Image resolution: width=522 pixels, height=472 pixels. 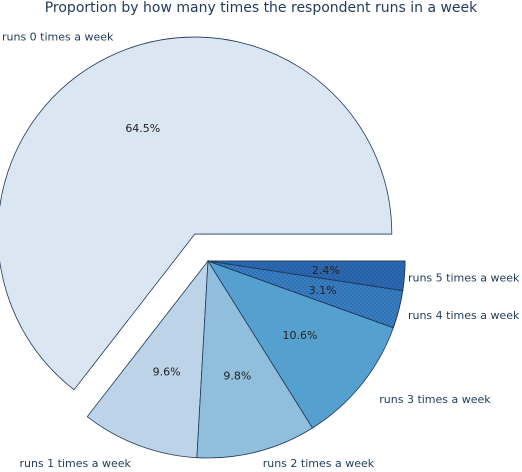 What do you see at coordinates (142, 128) in the screenshot?
I see `percent-label-0: 64.5%` at bounding box center [142, 128].